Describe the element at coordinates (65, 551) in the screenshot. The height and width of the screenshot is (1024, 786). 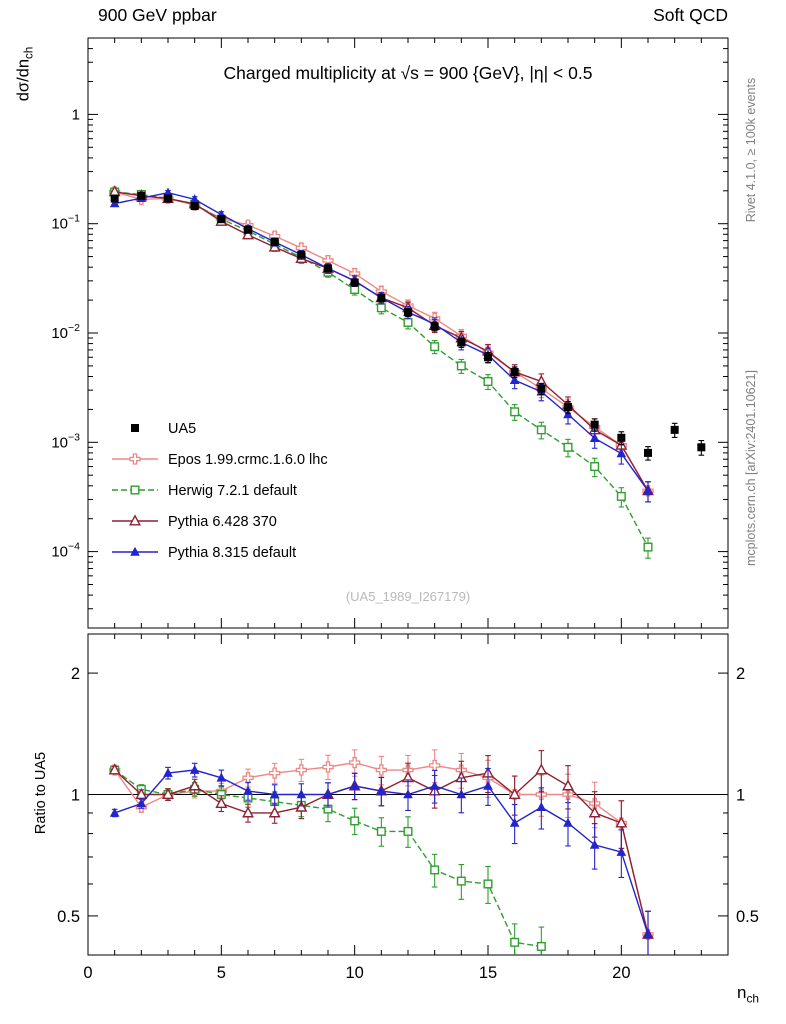
I see `y-tick-label: 10⁻⁴` at that location.